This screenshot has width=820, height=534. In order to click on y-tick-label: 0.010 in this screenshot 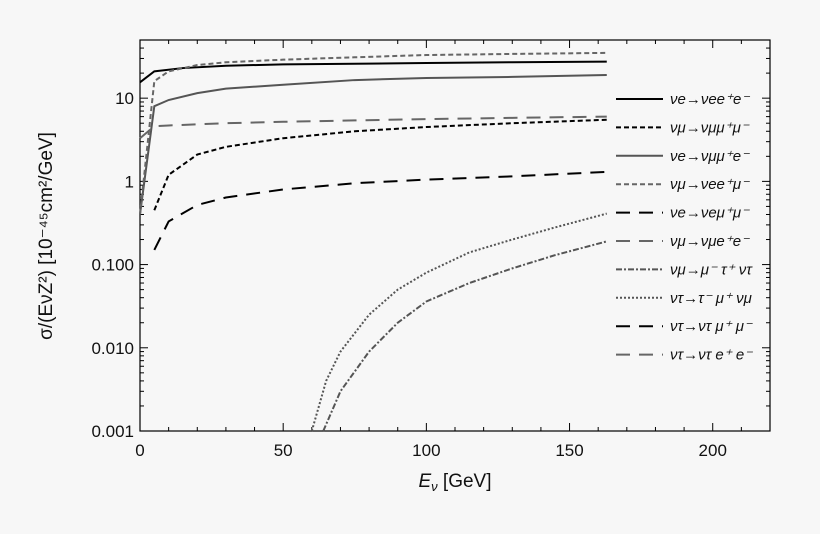, I will do `click(112, 348)`.